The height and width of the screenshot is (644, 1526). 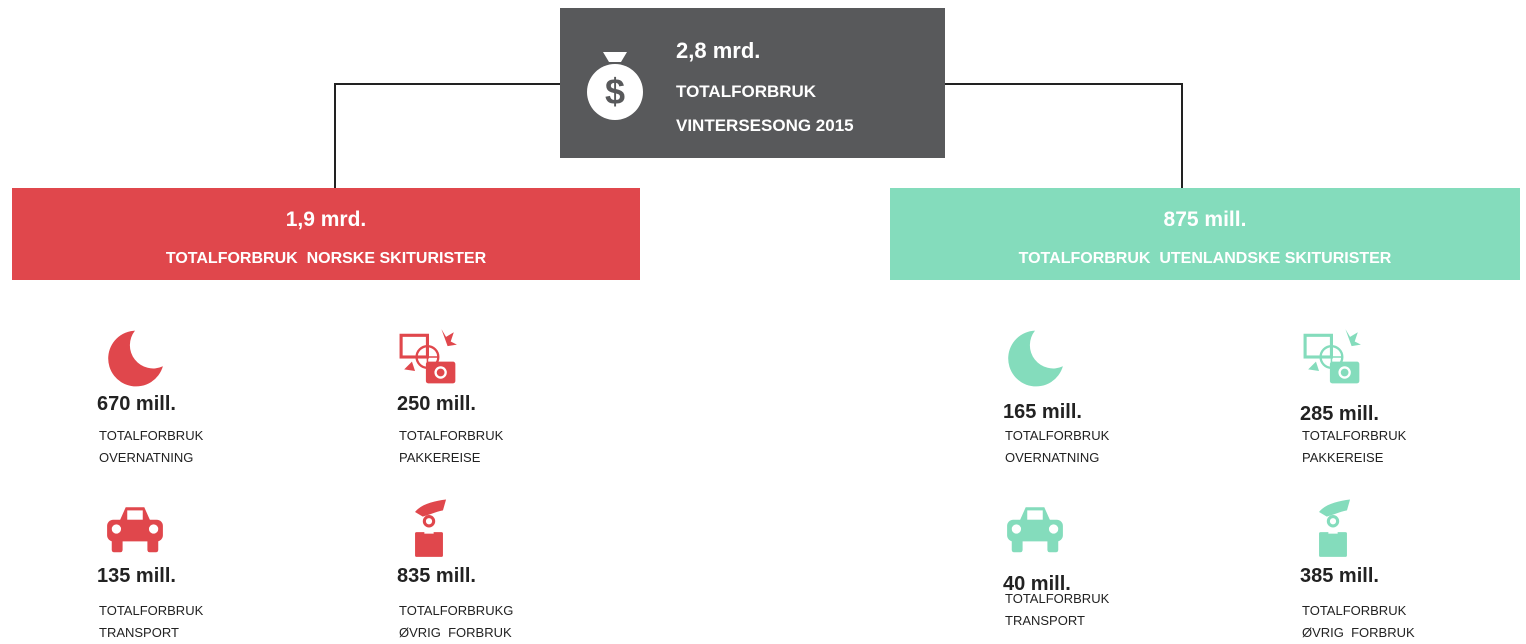 What do you see at coordinates (136, 576) in the screenshot?
I see `item-value: 135 mill.` at bounding box center [136, 576].